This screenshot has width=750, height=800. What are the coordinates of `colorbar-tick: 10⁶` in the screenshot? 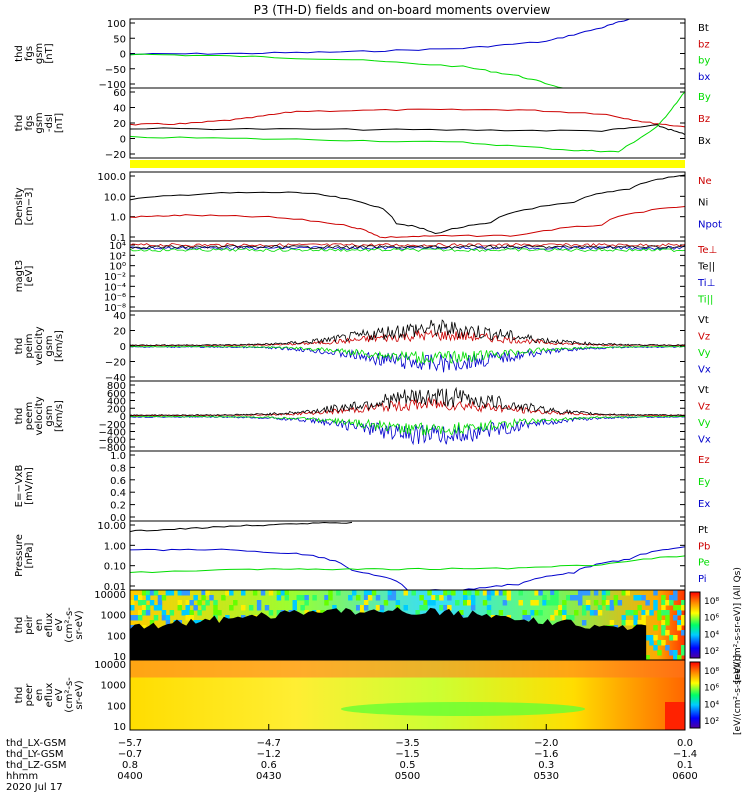 It's located at (711, 619).